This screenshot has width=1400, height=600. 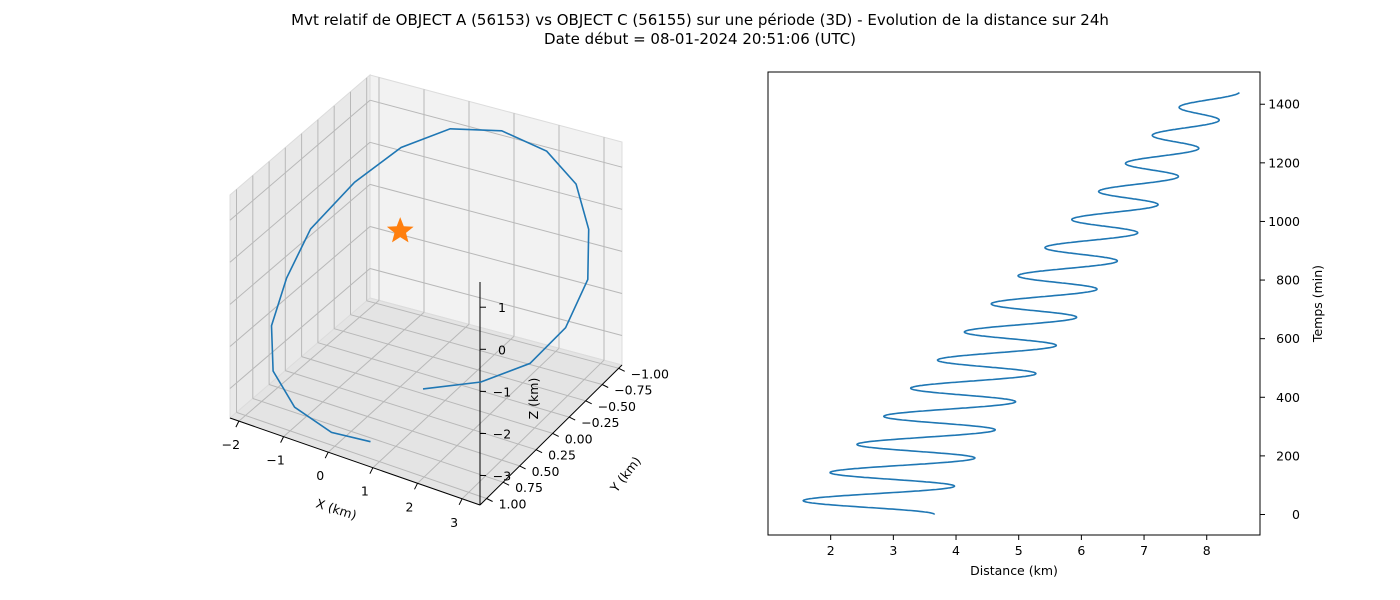 What do you see at coordinates (1019, 550) in the screenshot?
I see `x-tick-label-2d: 5` at bounding box center [1019, 550].